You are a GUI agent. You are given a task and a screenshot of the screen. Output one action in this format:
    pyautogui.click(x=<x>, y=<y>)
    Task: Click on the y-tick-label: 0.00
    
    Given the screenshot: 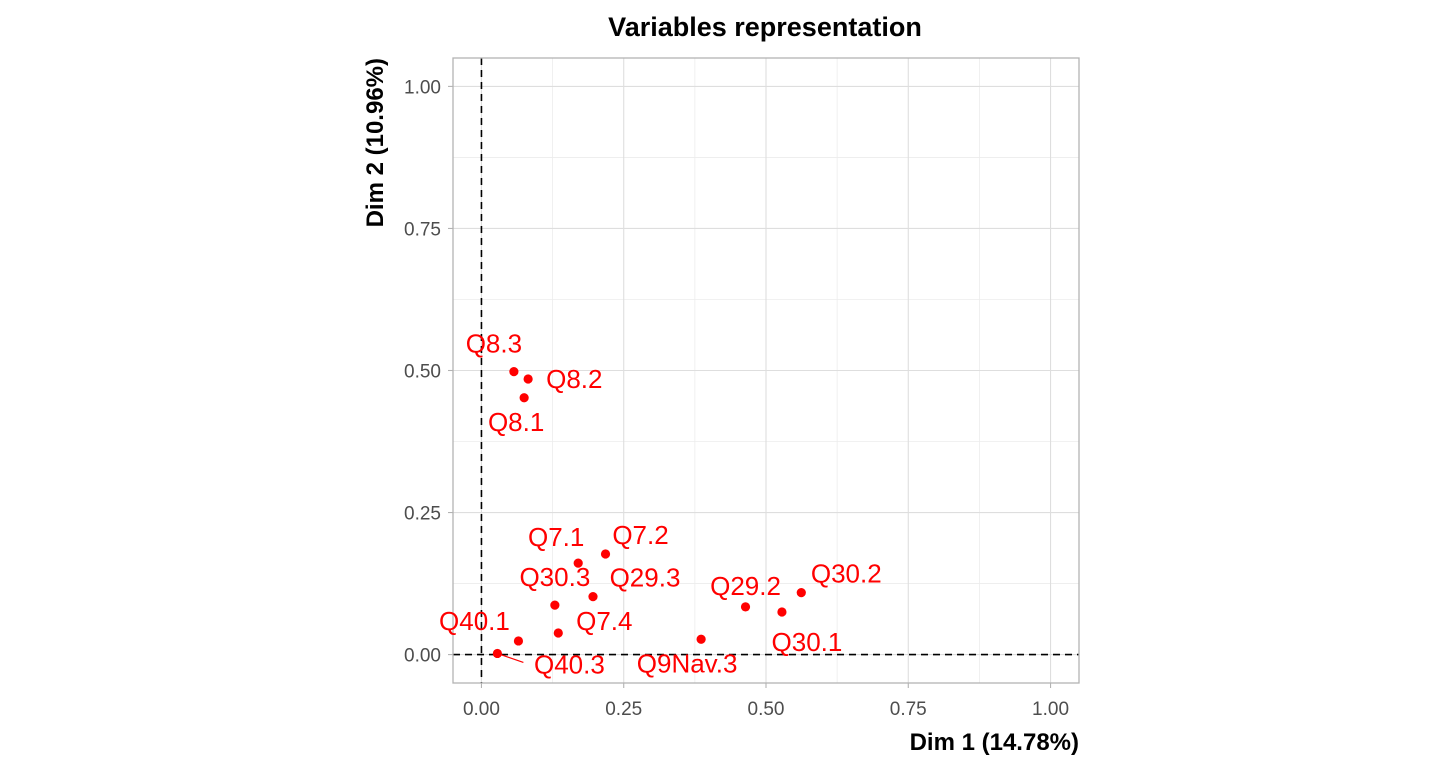 What is the action you would take?
    pyautogui.click(x=422, y=656)
    